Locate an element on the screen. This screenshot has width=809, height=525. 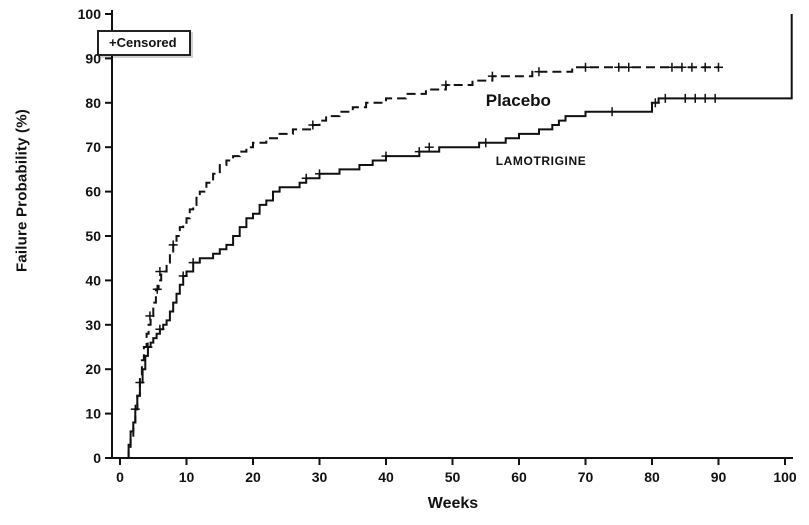
y-tick-label: 40 is located at coordinates (93, 280).